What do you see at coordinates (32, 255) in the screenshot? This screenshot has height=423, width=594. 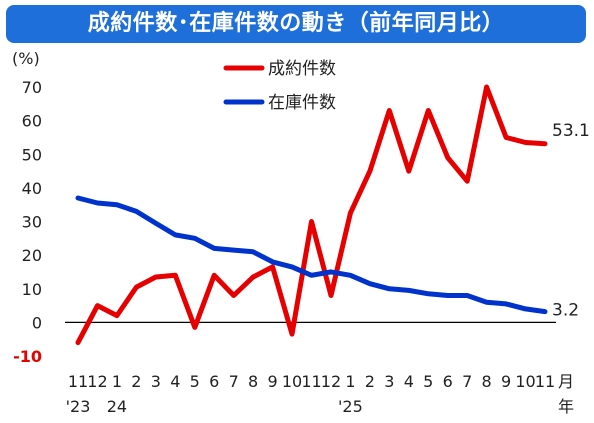 I see `y-tick-label: 20` at bounding box center [32, 255].